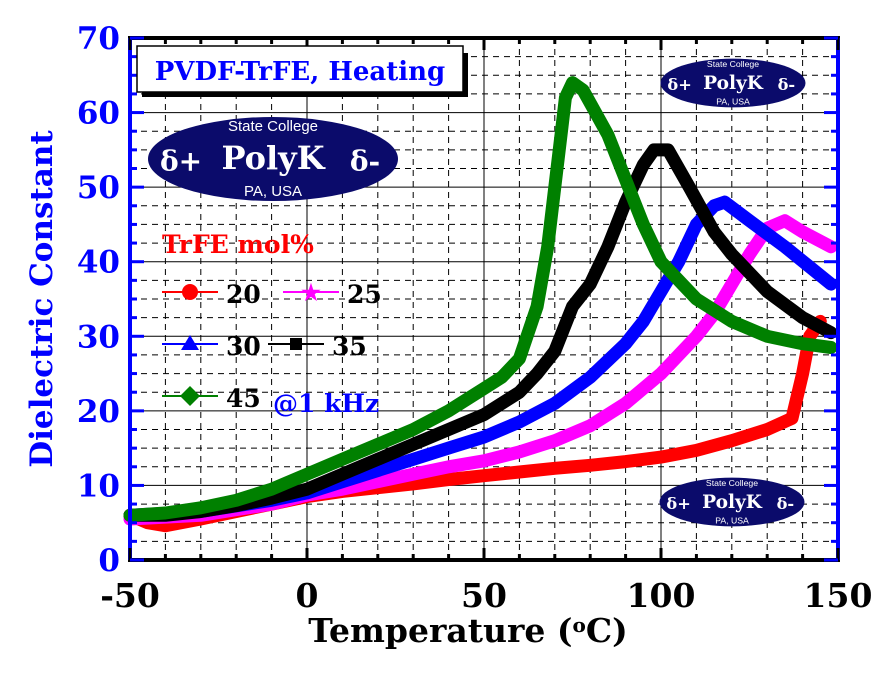 The width and height of the screenshot is (879, 679). What do you see at coordinates (349, 346) in the screenshot?
I see `legend-label-35: 35` at bounding box center [349, 346].